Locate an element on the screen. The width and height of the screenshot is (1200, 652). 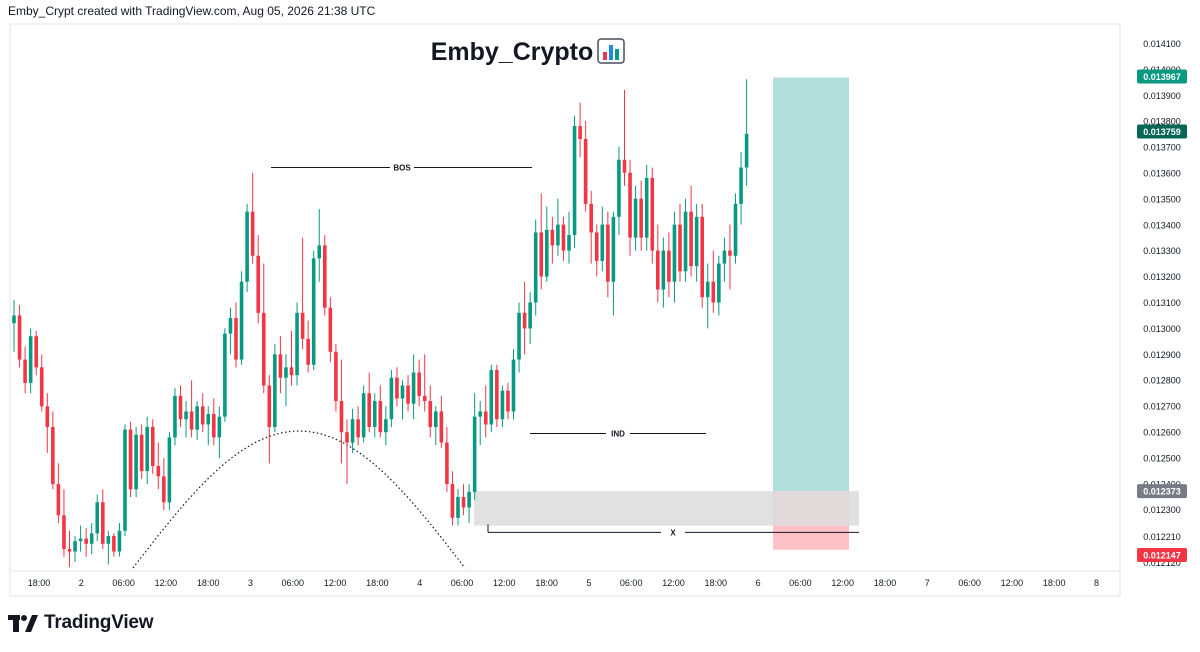
chart-title-group: Emby_Crypto is located at coordinates (528, 52).